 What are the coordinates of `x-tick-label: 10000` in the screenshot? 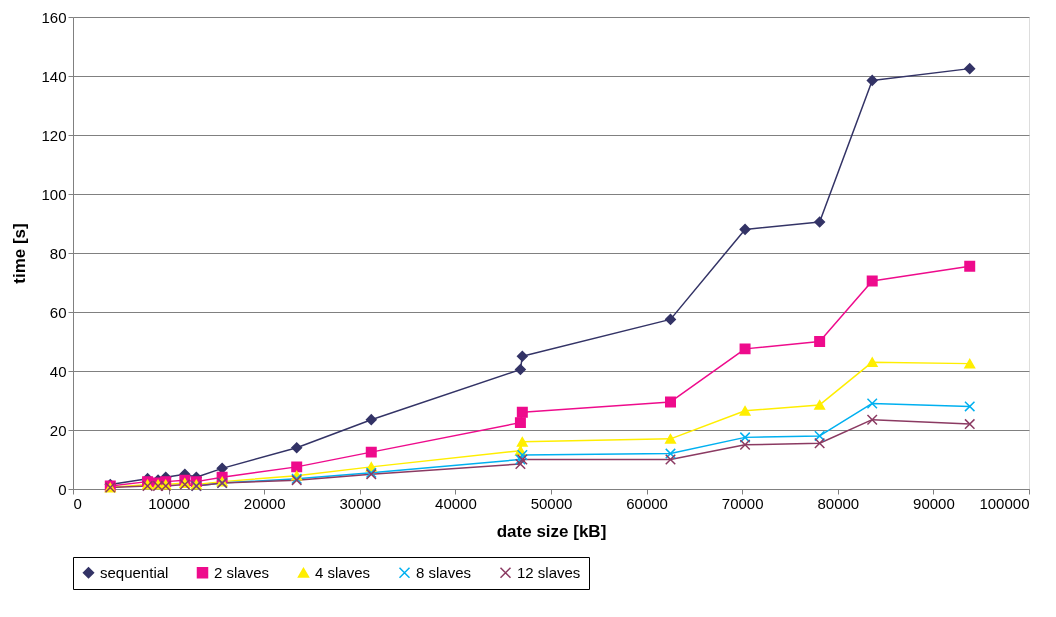 It's located at (169, 503).